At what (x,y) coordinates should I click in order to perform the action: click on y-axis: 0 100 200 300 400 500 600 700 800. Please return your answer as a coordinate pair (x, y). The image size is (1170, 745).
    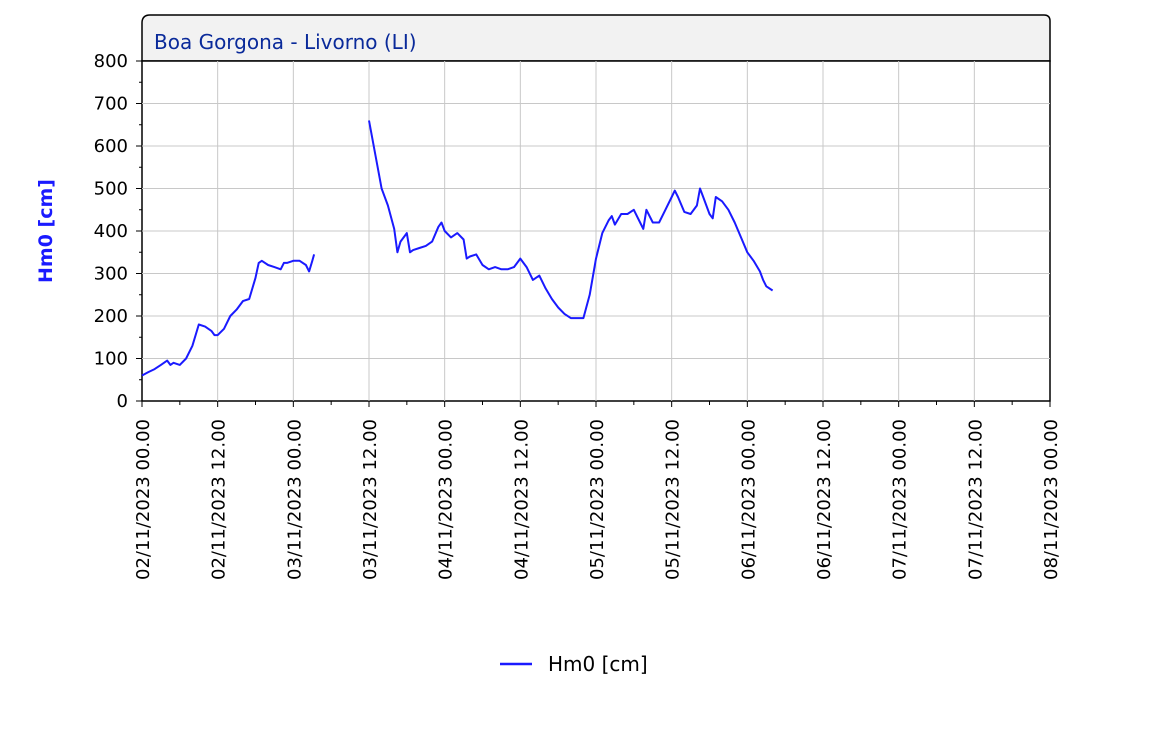
    Looking at the image, I should click on (118, 231).